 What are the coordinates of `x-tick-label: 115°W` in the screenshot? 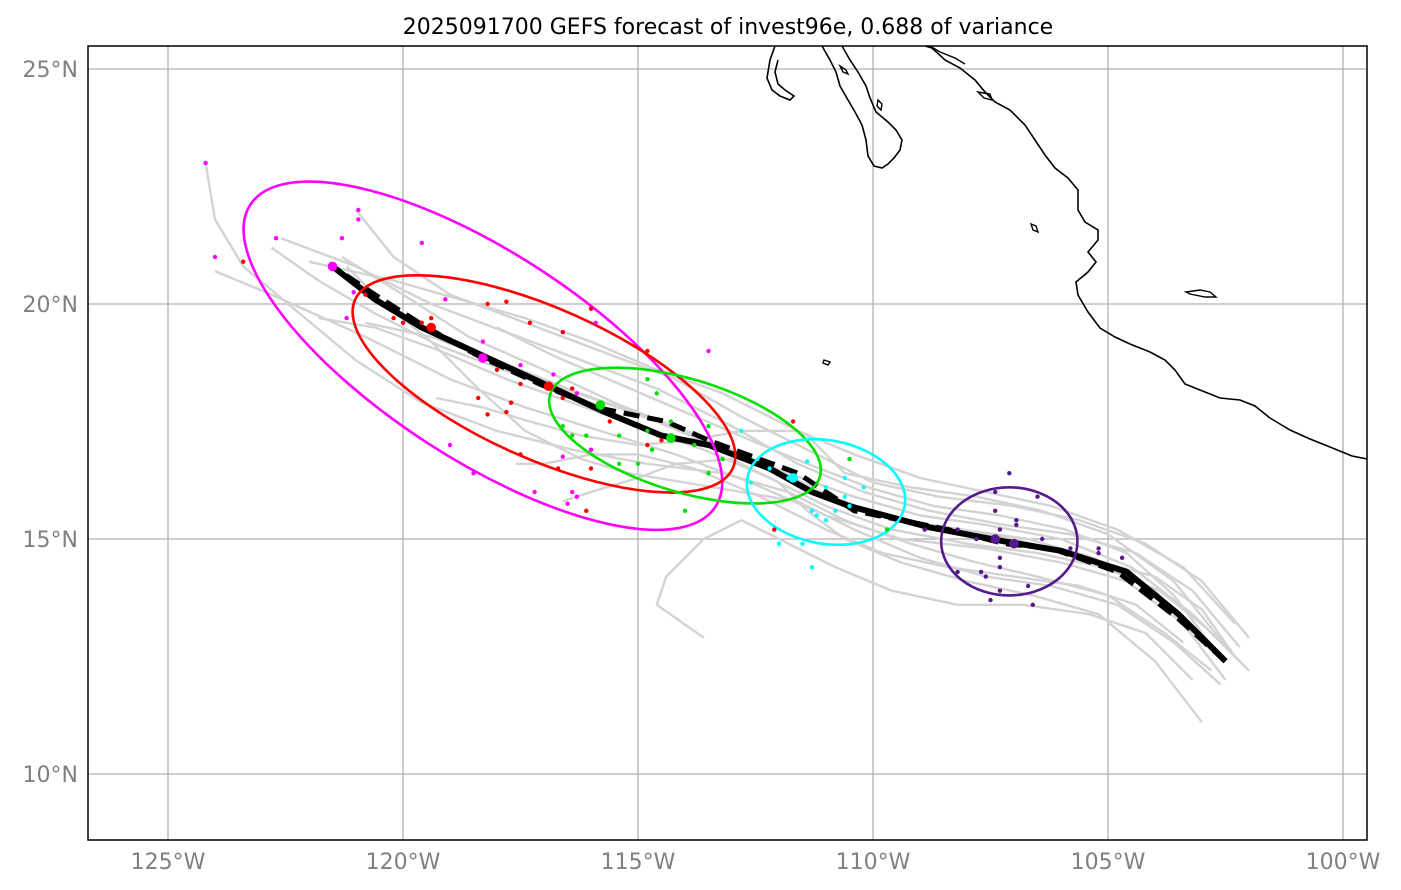 It's located at (638, 862).